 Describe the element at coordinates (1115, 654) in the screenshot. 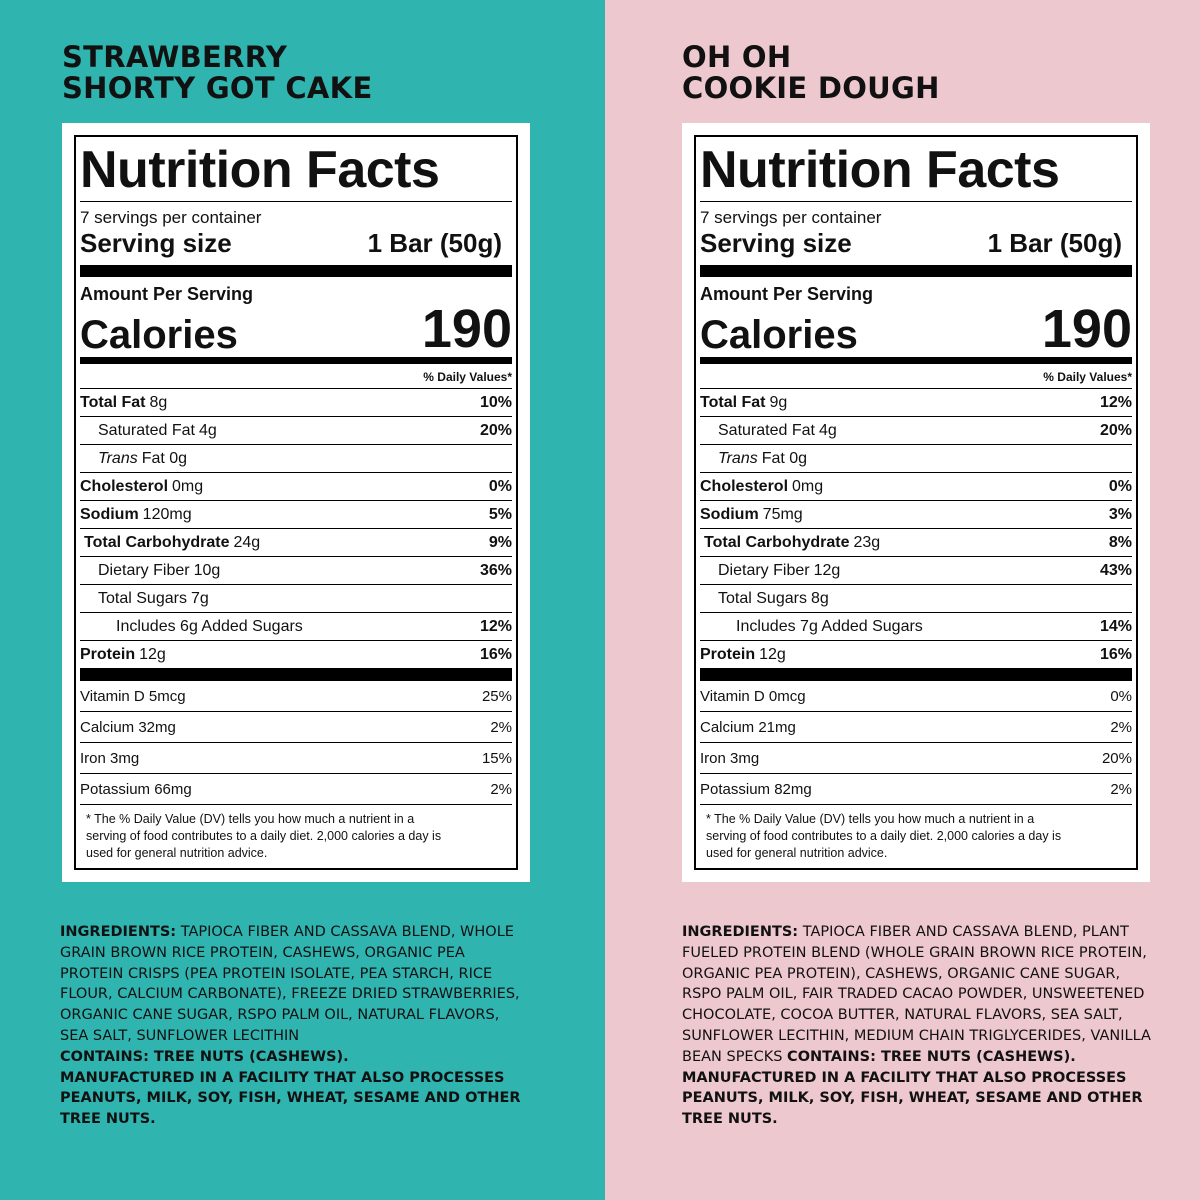

I see `nutrient-dv: 16%` at that location.